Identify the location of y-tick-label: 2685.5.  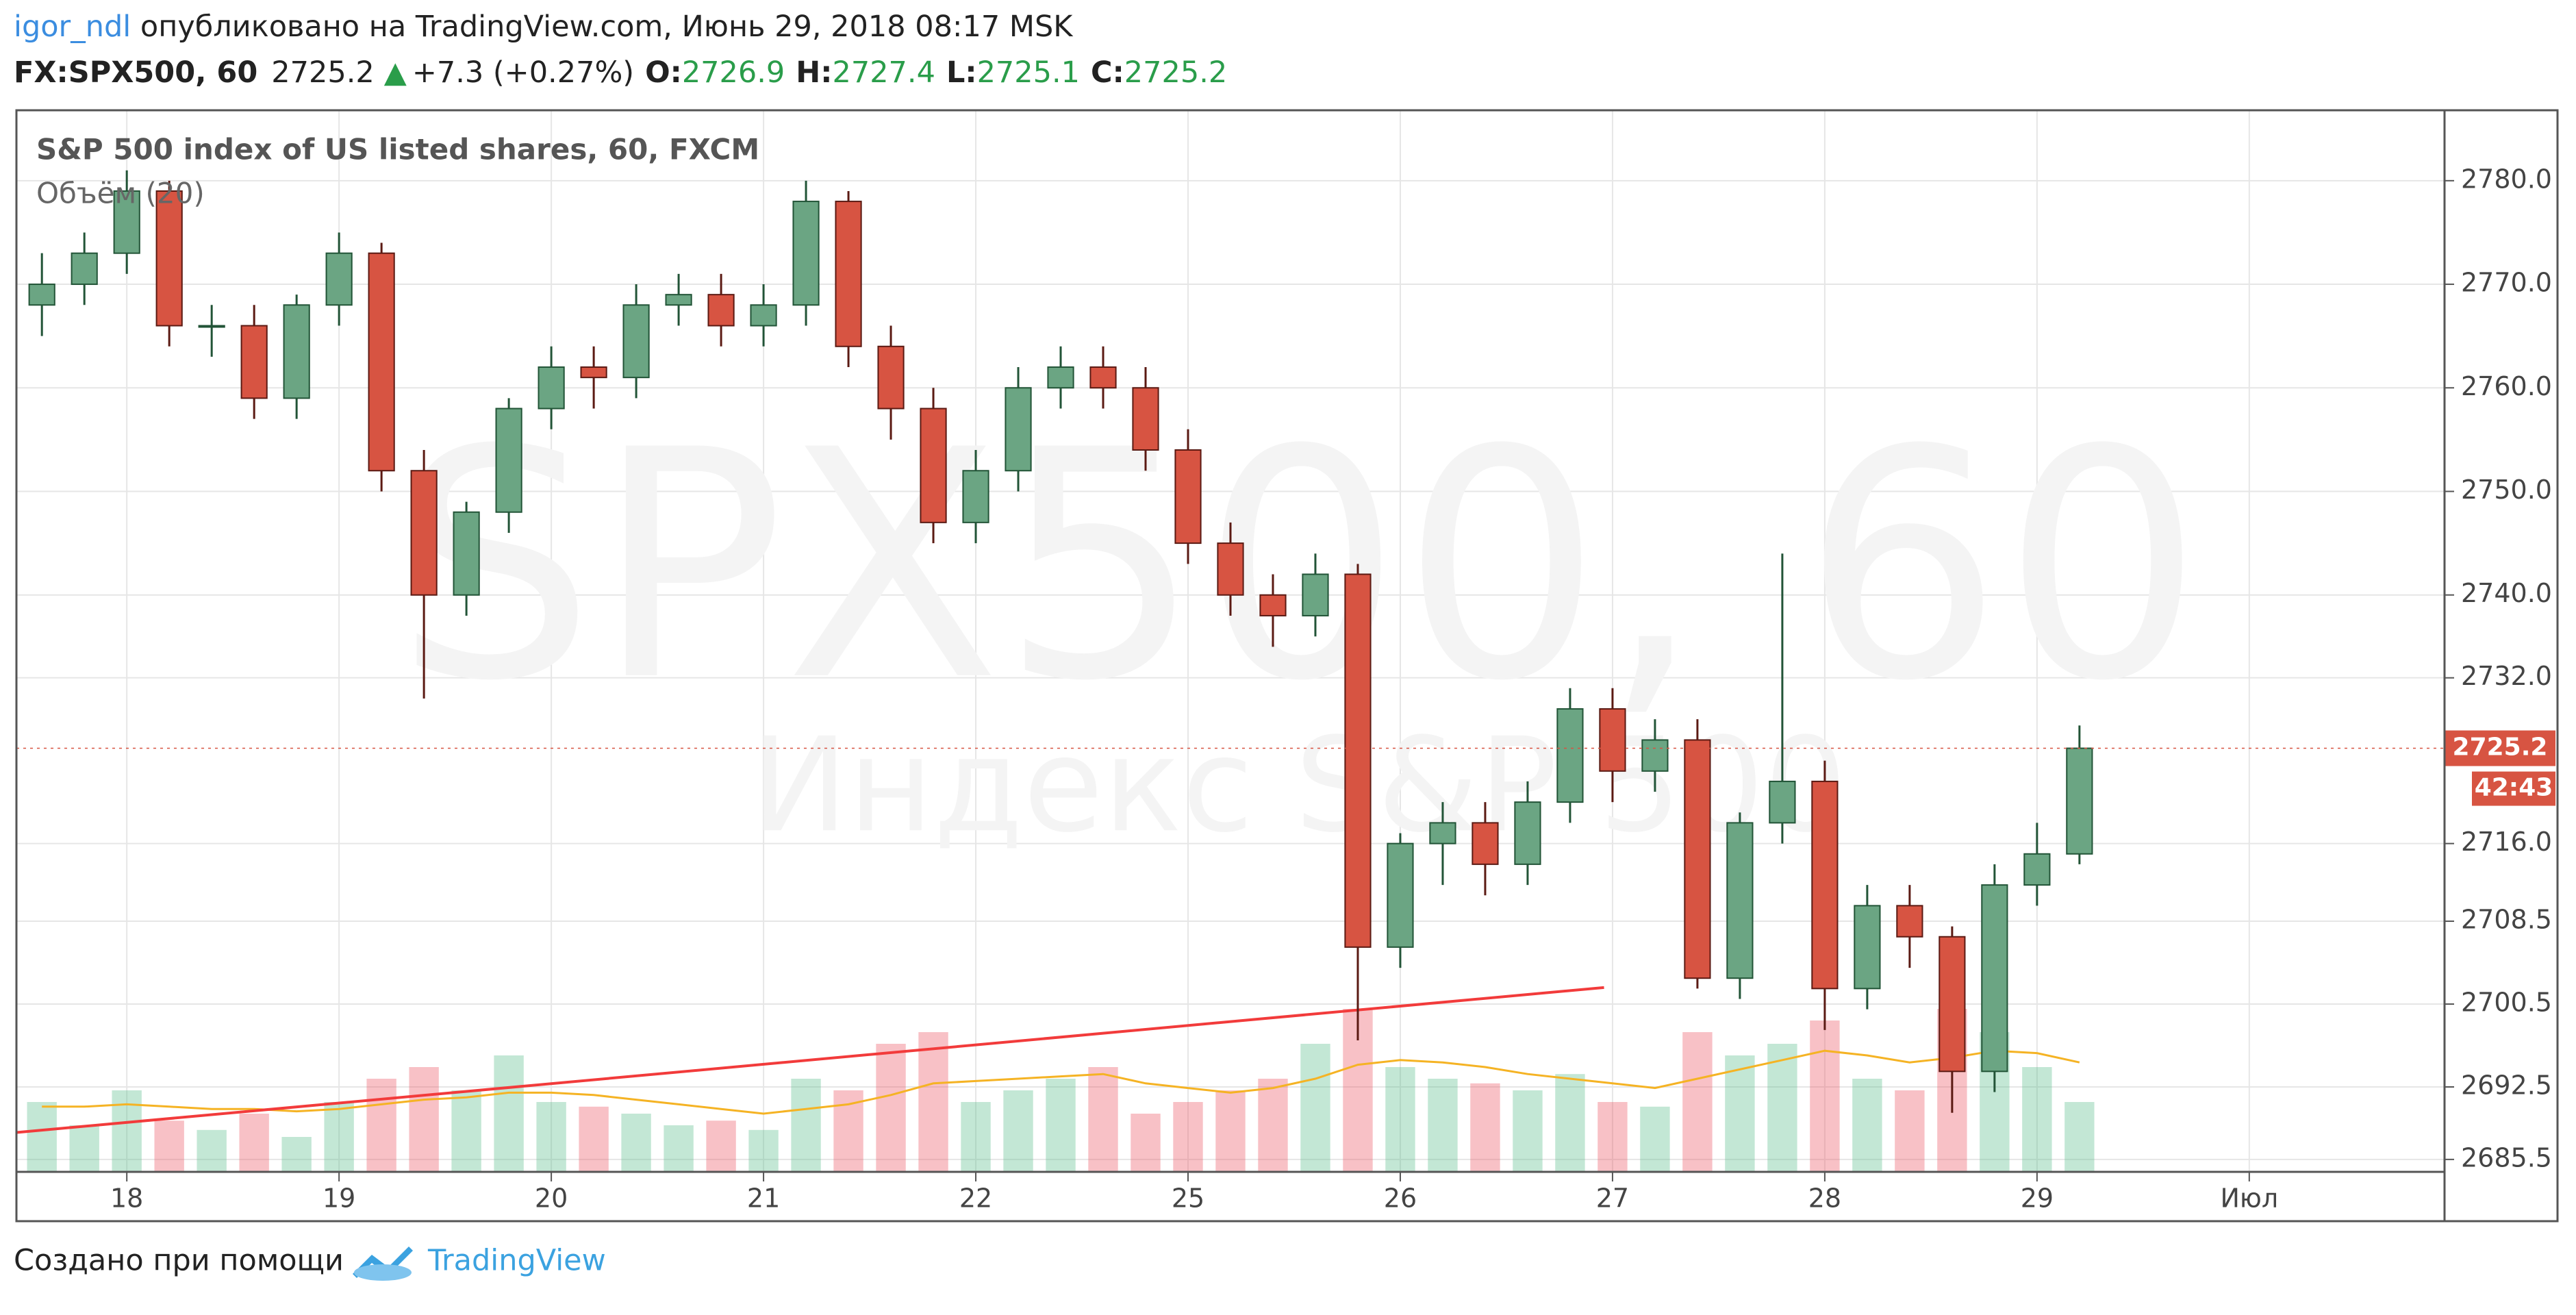
(2506, 1157).